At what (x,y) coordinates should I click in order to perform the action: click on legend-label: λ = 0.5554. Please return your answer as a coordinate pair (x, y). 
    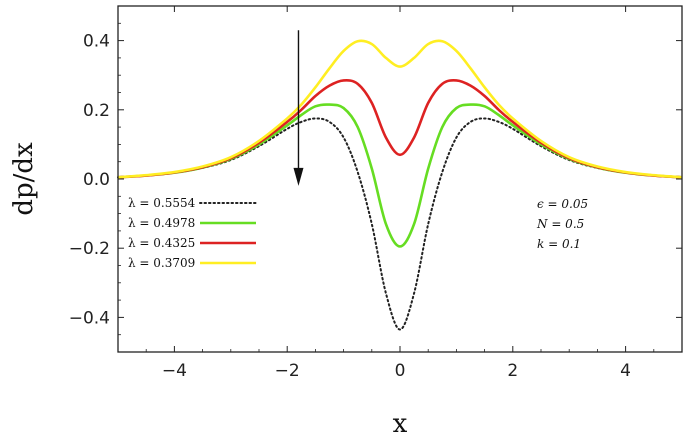
    Looking at the image, I should click on (162, 203).